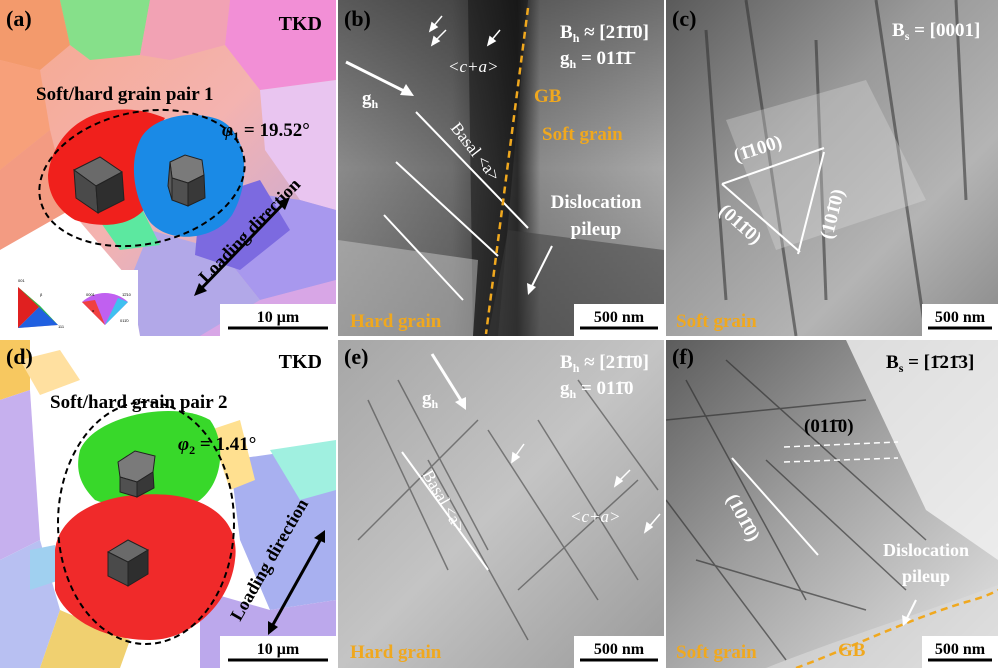  Describe the element at coordinates (139, 402) in the screenshot. I see `grain-pair-title: Soft/hard grain pair 2` at that location.